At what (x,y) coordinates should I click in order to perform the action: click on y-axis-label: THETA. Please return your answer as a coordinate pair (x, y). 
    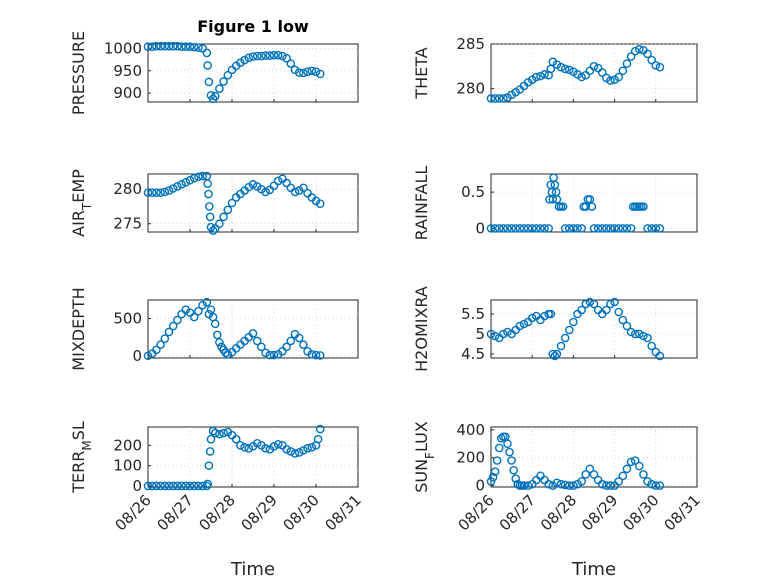
    Looking at the image, I should click on (421, 73).